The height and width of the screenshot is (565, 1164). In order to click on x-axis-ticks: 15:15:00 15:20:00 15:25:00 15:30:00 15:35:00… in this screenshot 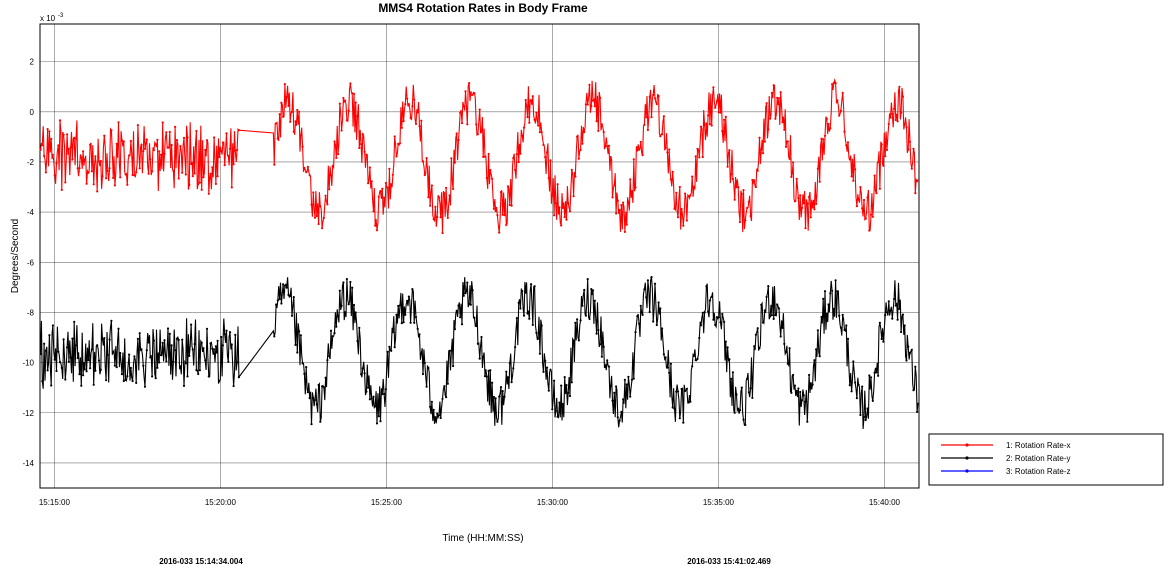, I will do `click(470, 502)`.